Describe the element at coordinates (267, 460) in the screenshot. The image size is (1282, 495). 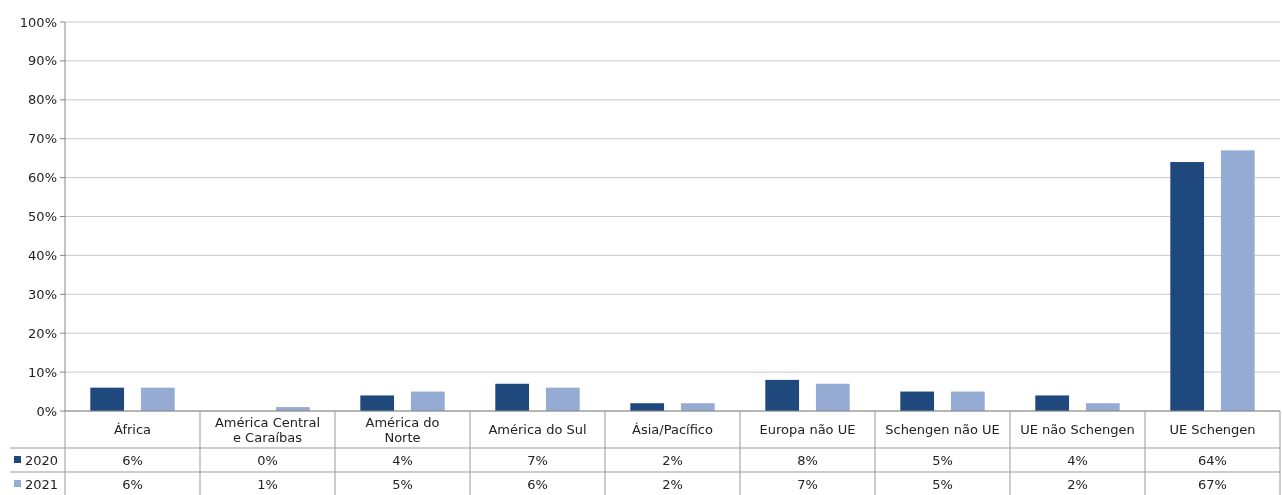
I see `data-label: 0%` at that location.